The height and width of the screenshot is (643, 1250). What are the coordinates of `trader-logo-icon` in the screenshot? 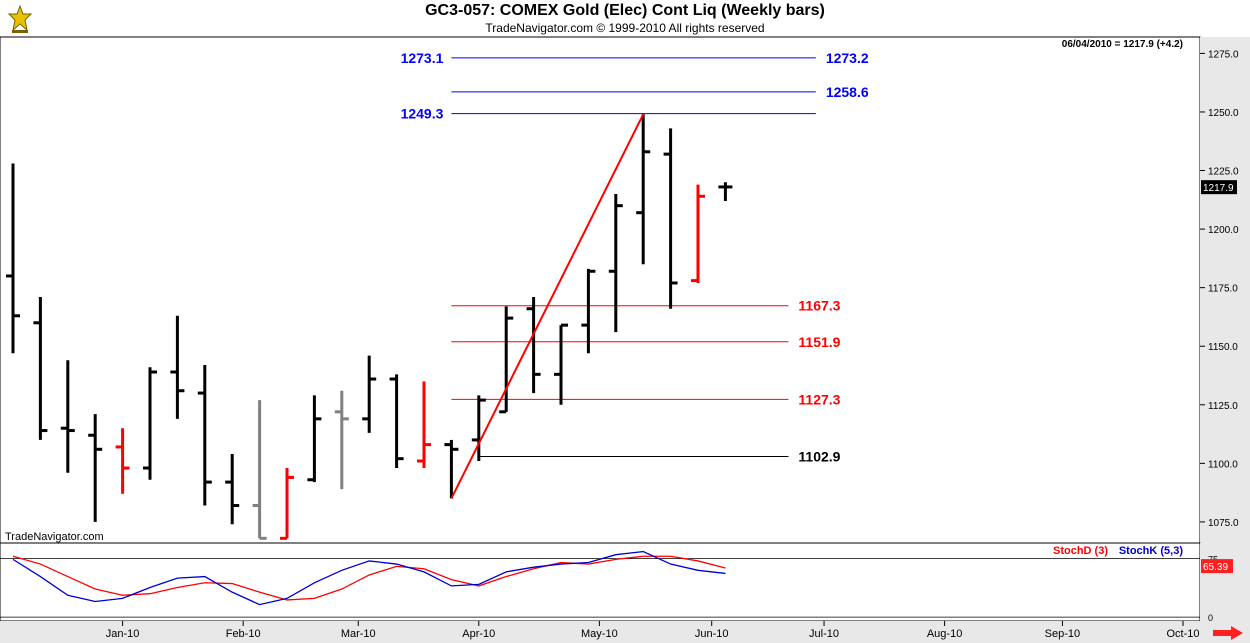 It's located at (20, 18).